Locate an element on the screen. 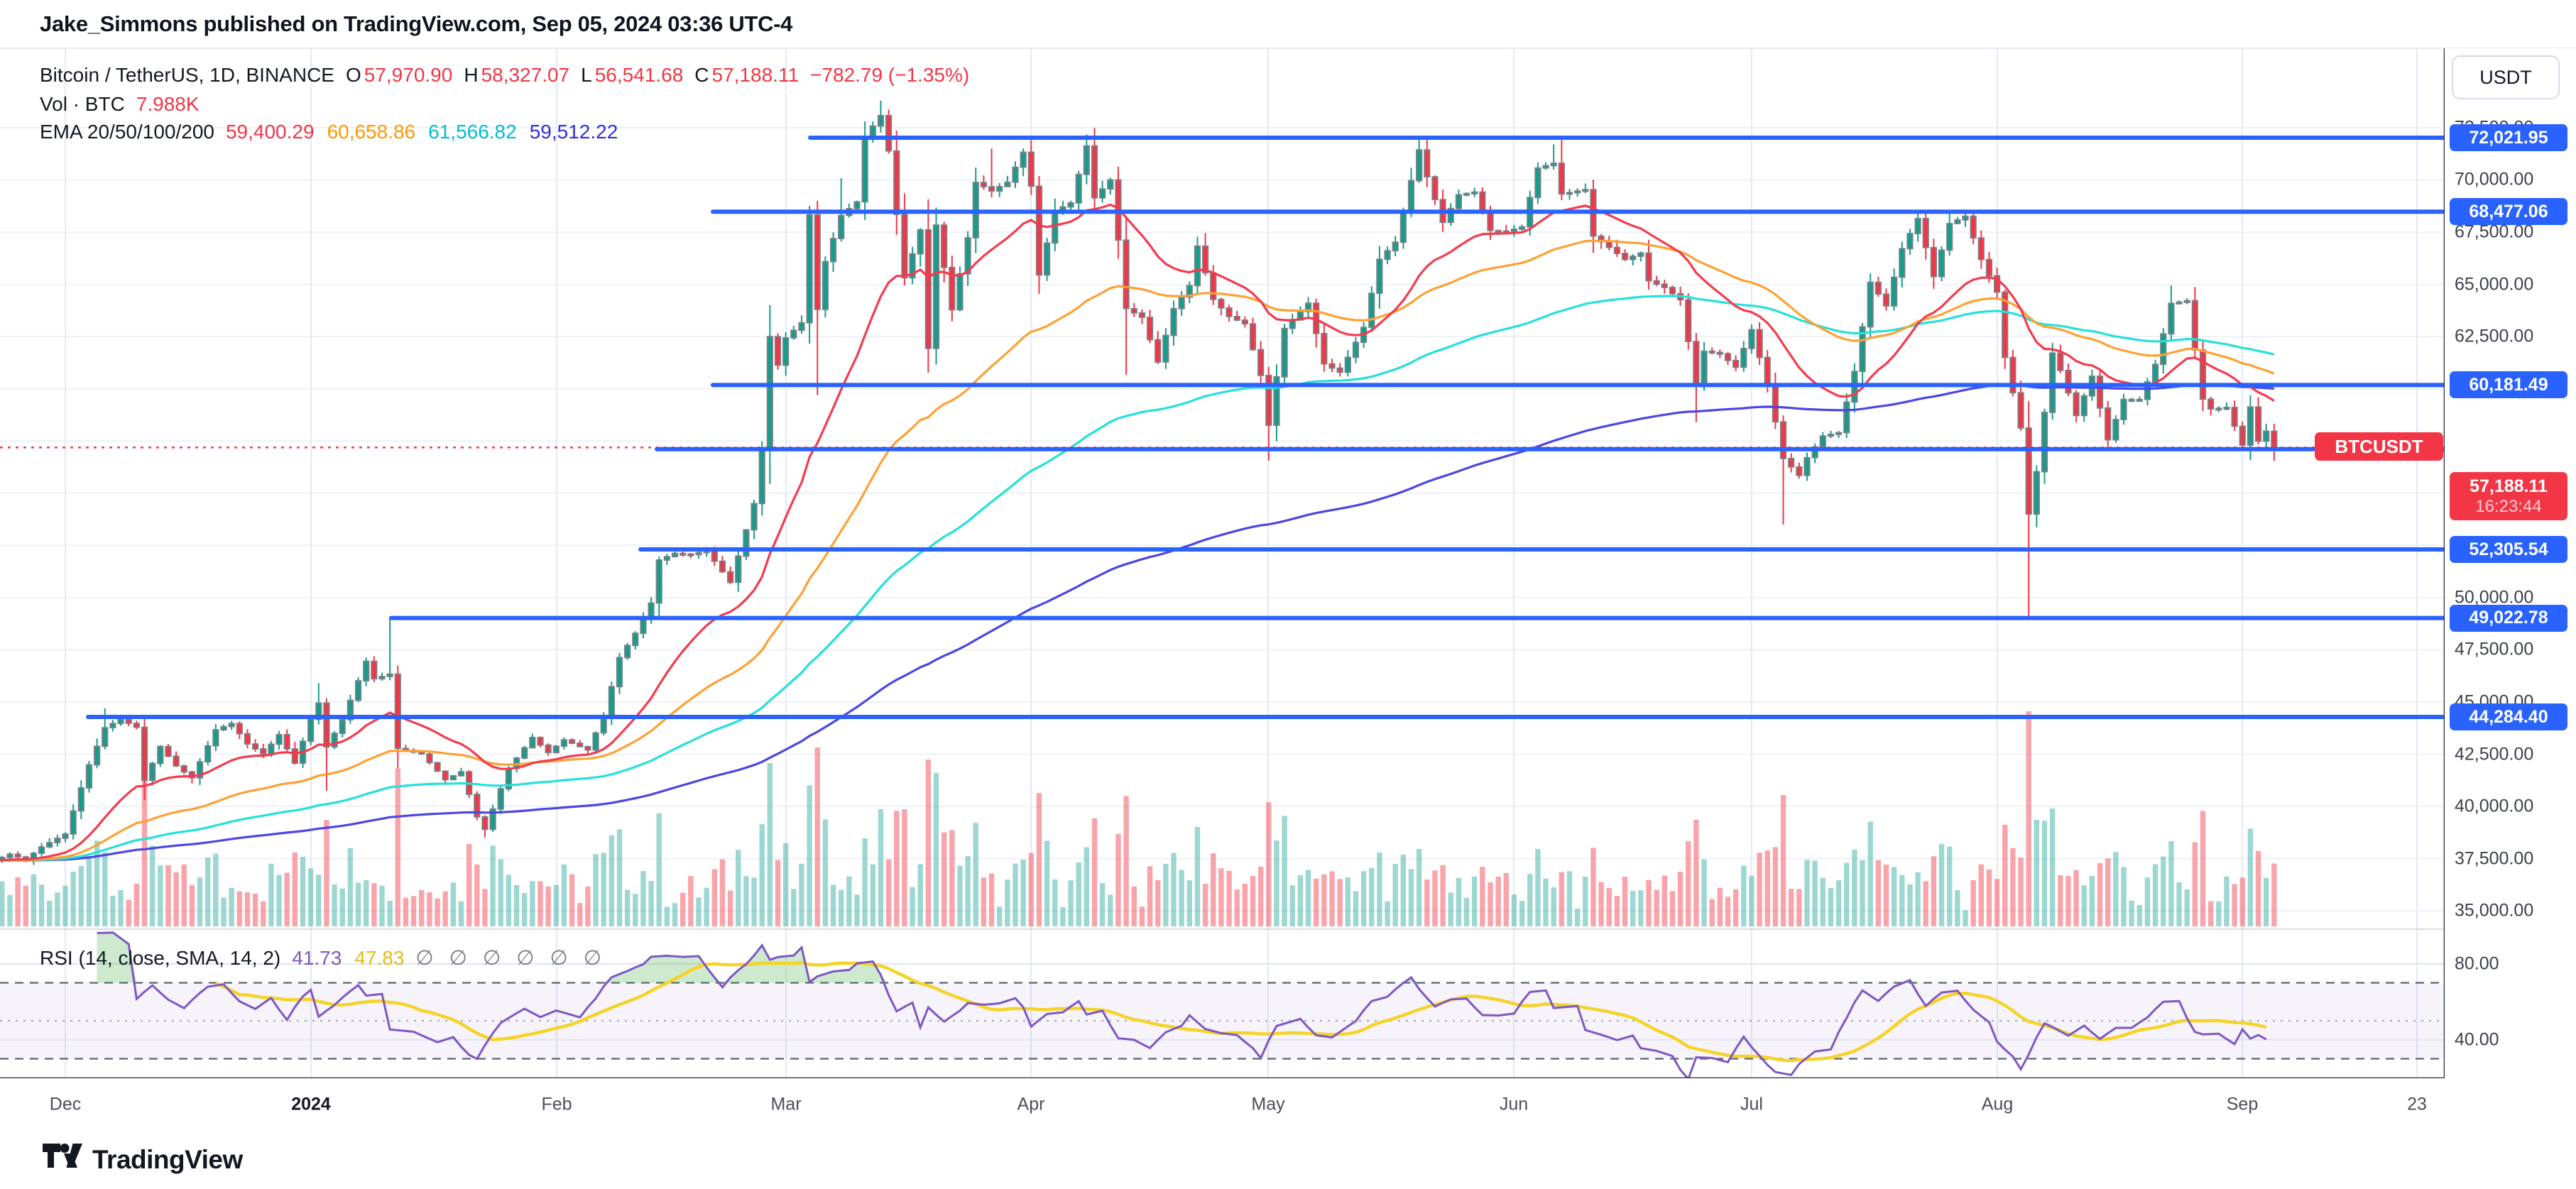  time-axis-label: Jun is located at coordinates (1514, 1104).